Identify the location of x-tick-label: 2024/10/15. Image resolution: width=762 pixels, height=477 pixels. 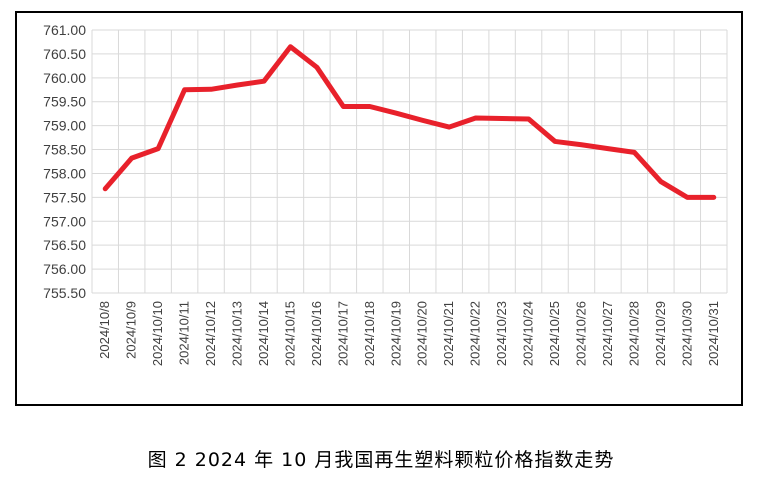
(289, 333).